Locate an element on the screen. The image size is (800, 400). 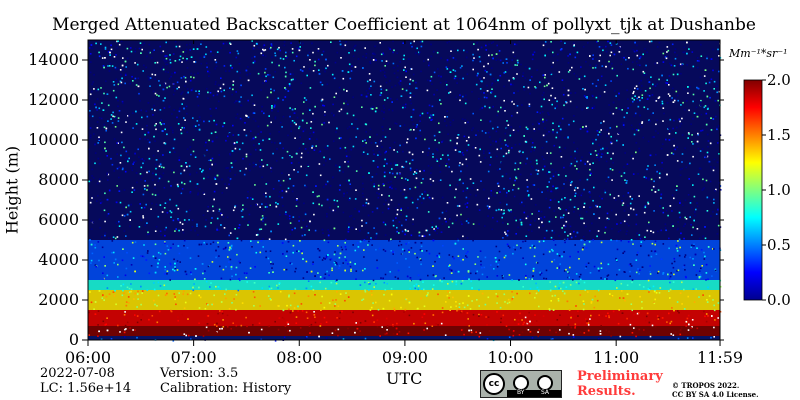
x-tick-label: 08:00 is located at coordinates (299, 357).